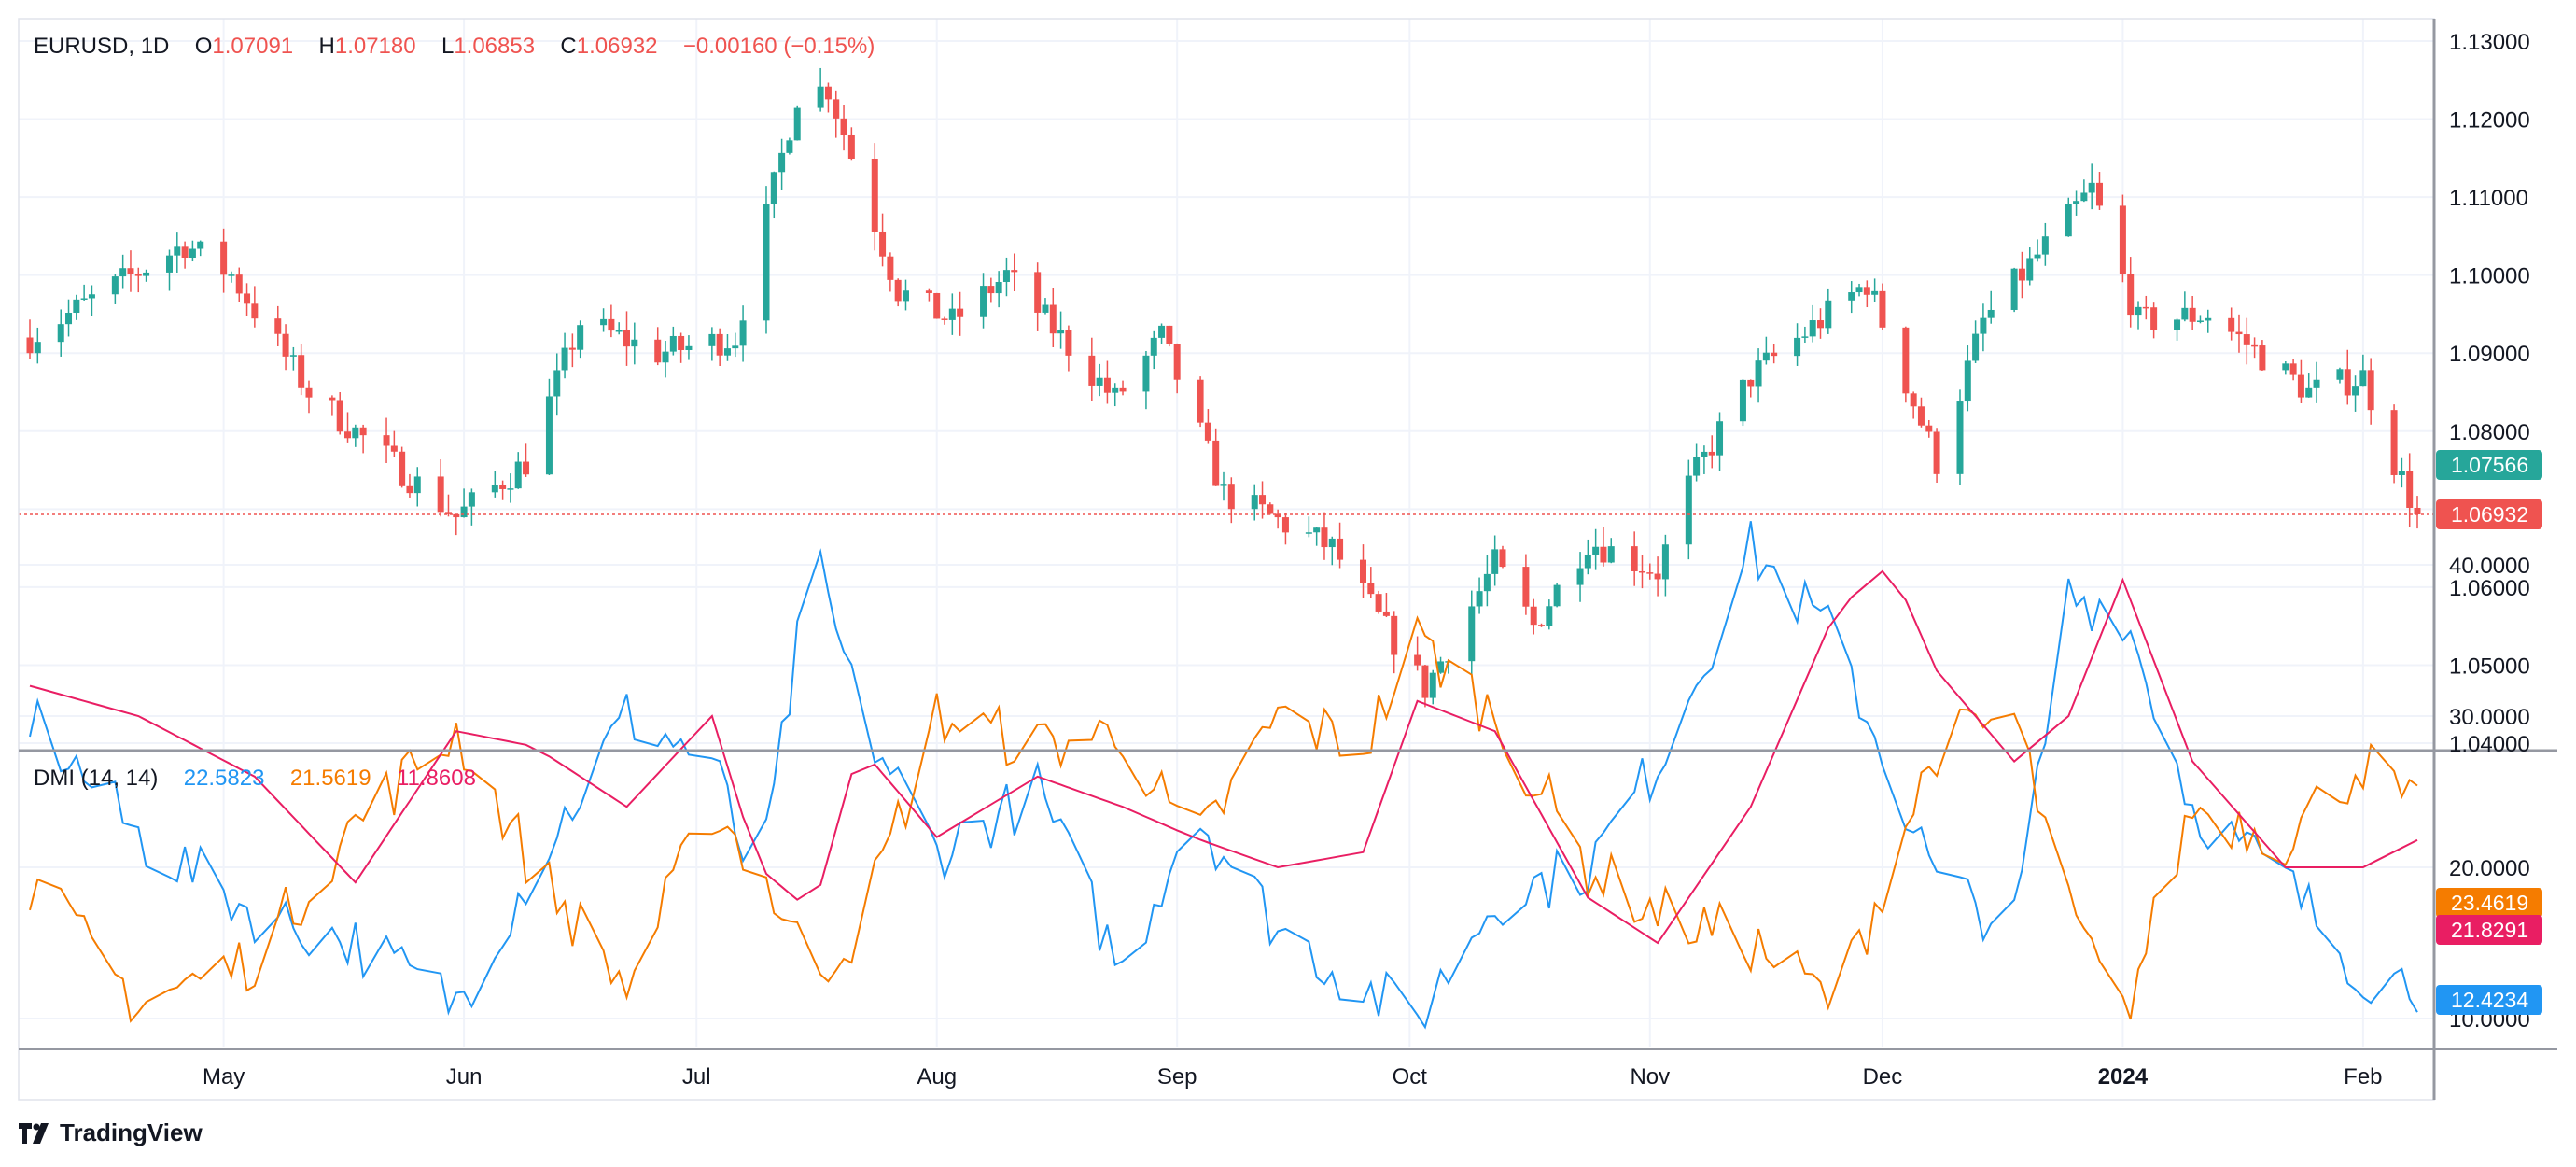 The image size is (2576, 1167). I want to click on time-tick-label: Aug, so click(937, 1077).